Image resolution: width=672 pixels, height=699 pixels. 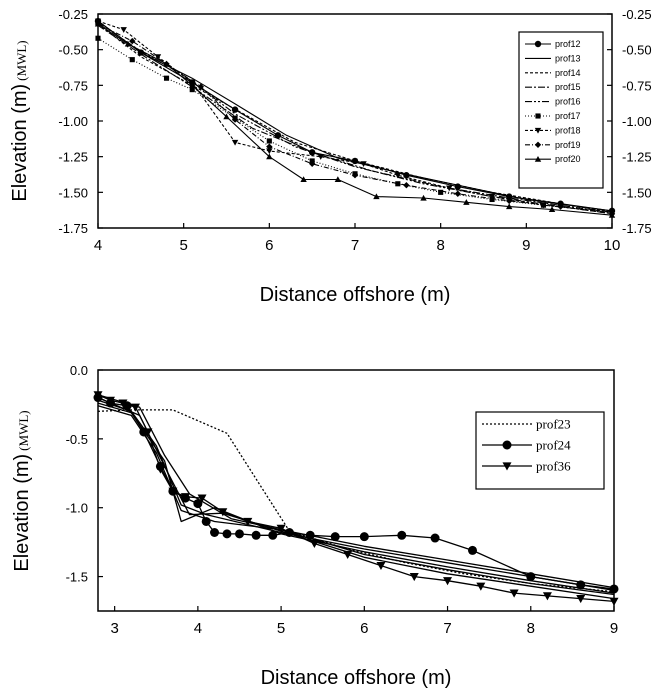 I want to click on chart-top-x-tick-label: 9, so click(x=526, y=245).